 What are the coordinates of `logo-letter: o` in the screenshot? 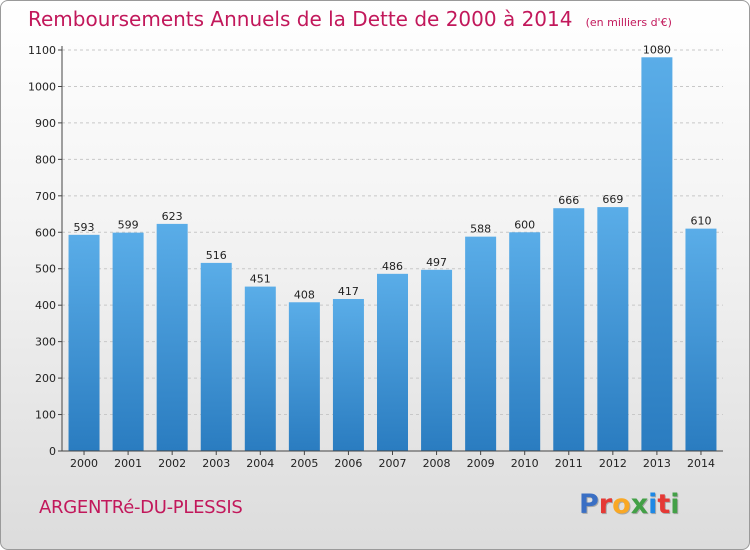 It's located at (621, 504).